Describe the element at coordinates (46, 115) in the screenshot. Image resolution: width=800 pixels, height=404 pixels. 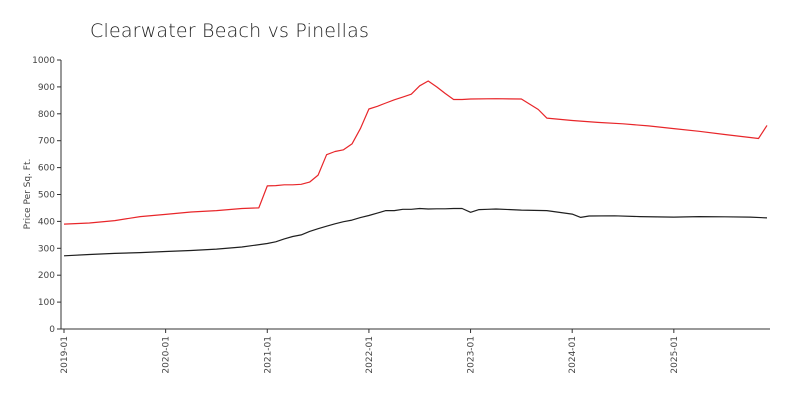
I see `y-tick-label: 800` at that location.